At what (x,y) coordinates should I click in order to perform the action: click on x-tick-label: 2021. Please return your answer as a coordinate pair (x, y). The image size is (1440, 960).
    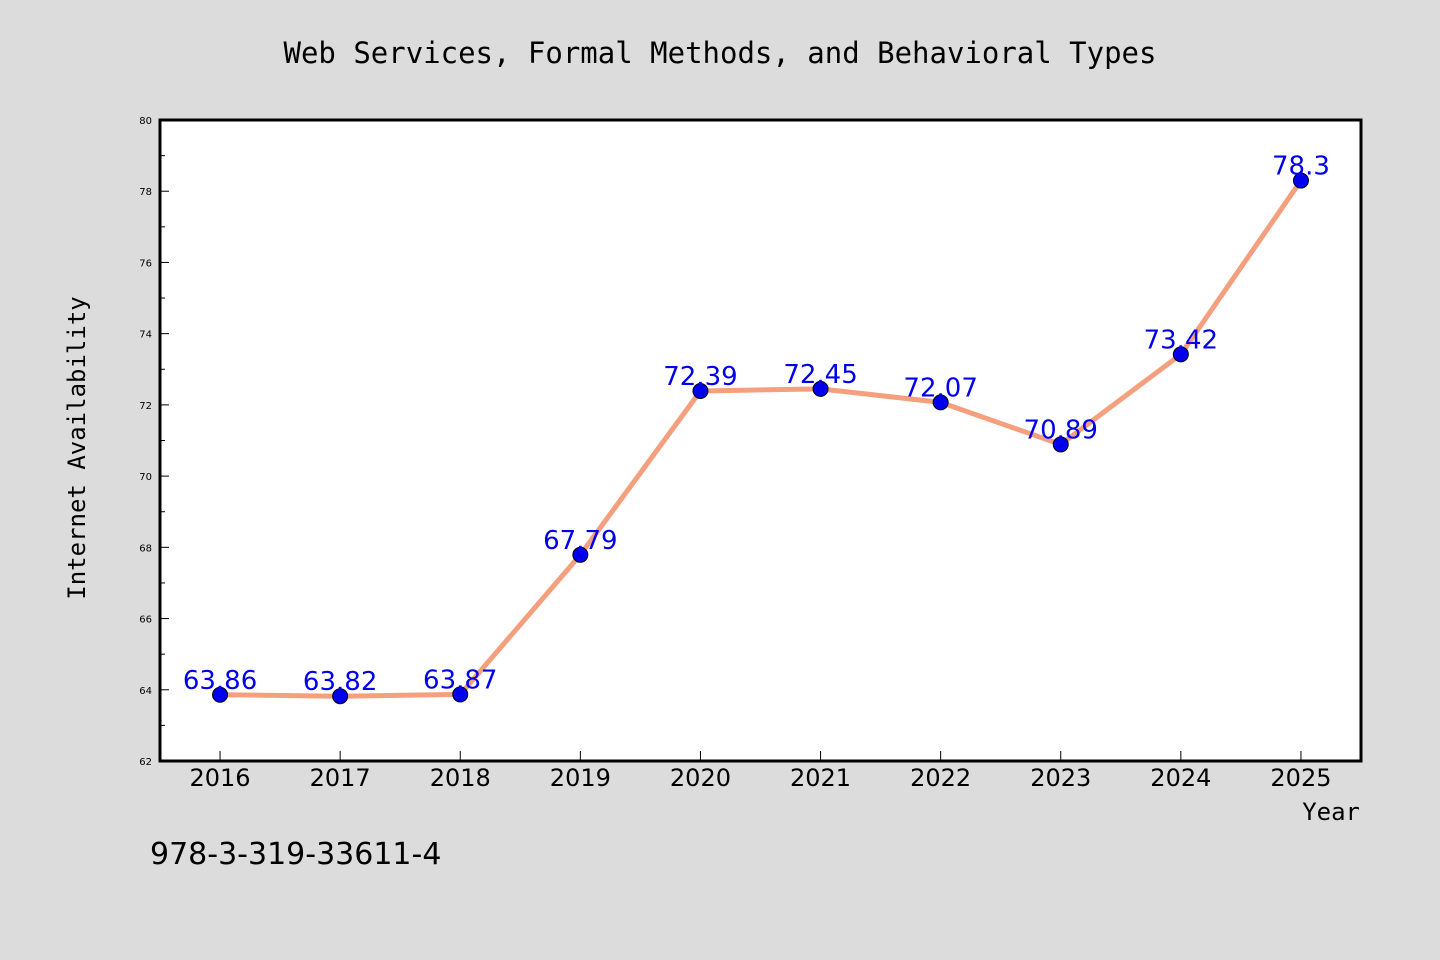
    Looking at the image, I should click on (820, 778).